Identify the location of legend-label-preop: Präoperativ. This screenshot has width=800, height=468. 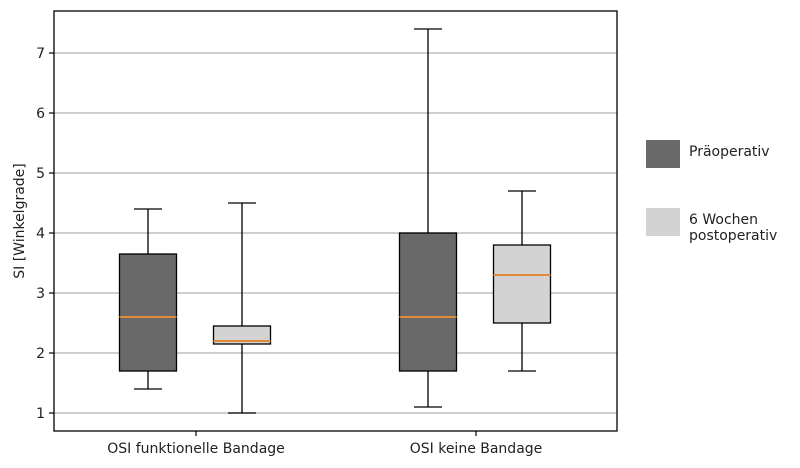
(729, 152).